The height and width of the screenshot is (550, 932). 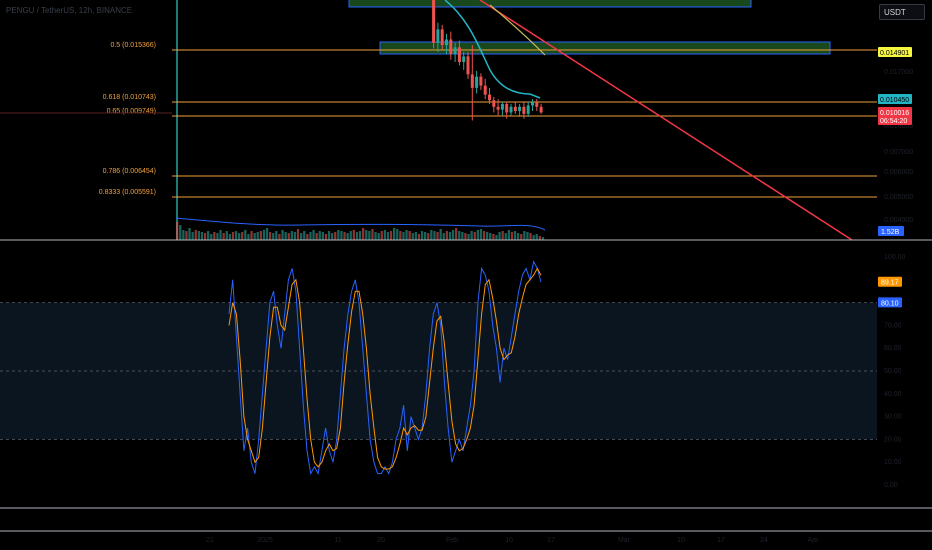 I want to click on stoch-axis-tick: 30.00, so click(x=893, y=417).